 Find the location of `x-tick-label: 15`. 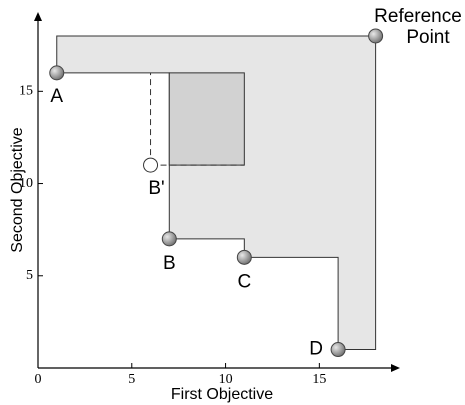

x-tick-label: 15 is located at coordinates (319, 379).